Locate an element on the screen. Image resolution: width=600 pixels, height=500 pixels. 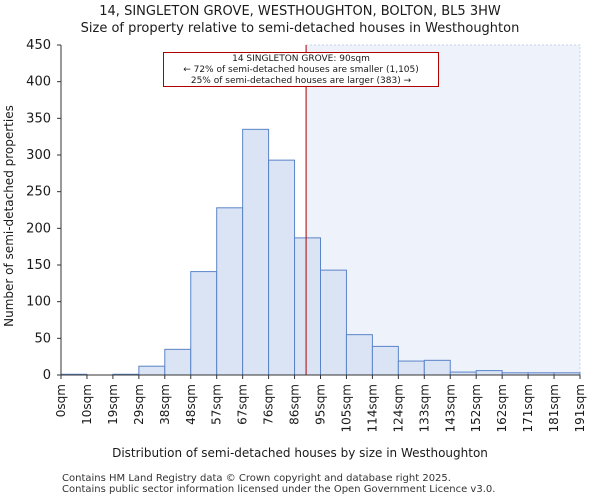
x-tick-label: 95sqm is located at coordinates (321, 404).